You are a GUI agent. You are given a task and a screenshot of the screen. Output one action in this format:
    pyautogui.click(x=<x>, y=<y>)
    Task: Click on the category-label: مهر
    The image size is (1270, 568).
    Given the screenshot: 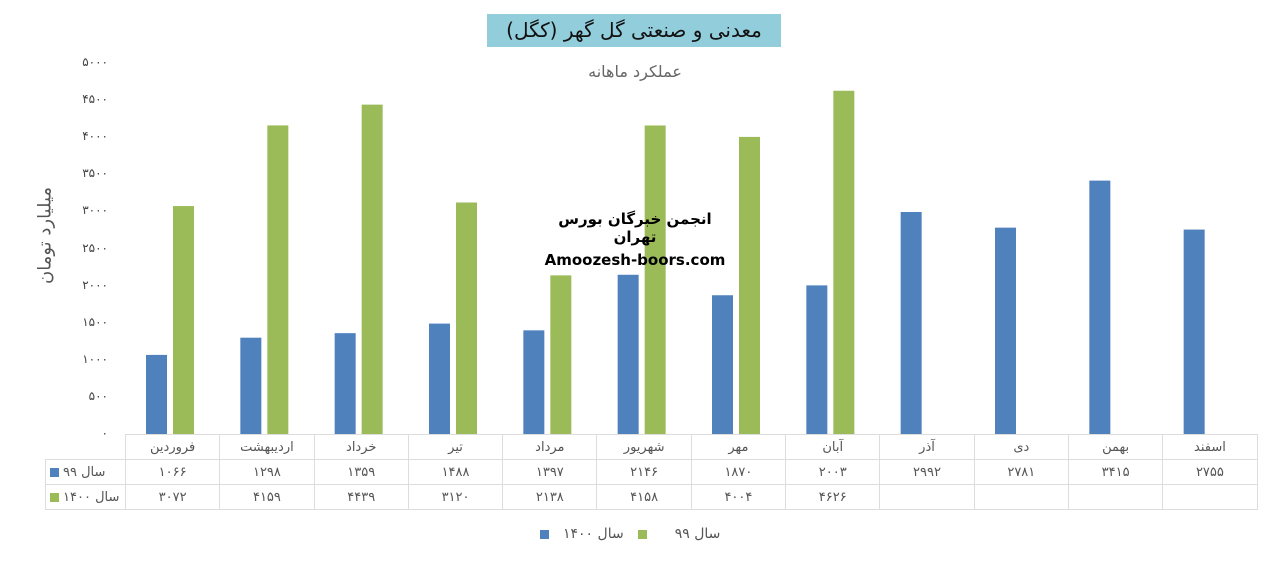 What is the action you would take?
    pyautogui.click(x=738, y=447)
    